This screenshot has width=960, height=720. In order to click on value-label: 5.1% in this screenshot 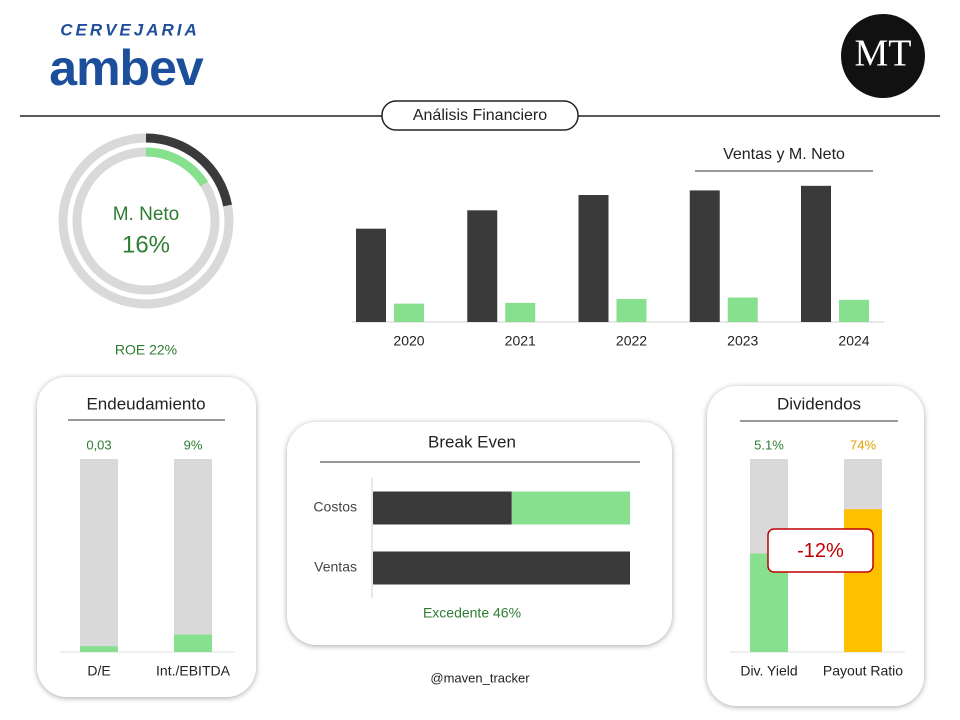, I will do `click(769, 444)`.